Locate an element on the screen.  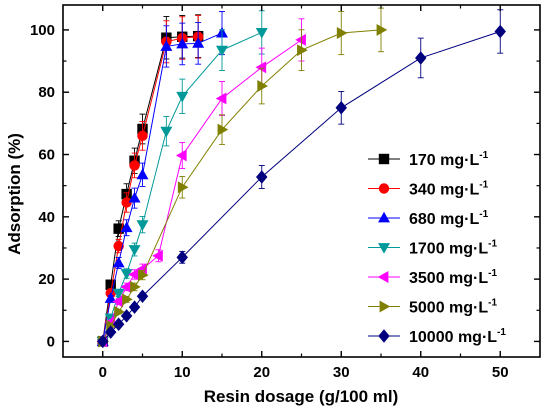
legend-label: 170 mg·L-1 is located at coordinates (449, 159).